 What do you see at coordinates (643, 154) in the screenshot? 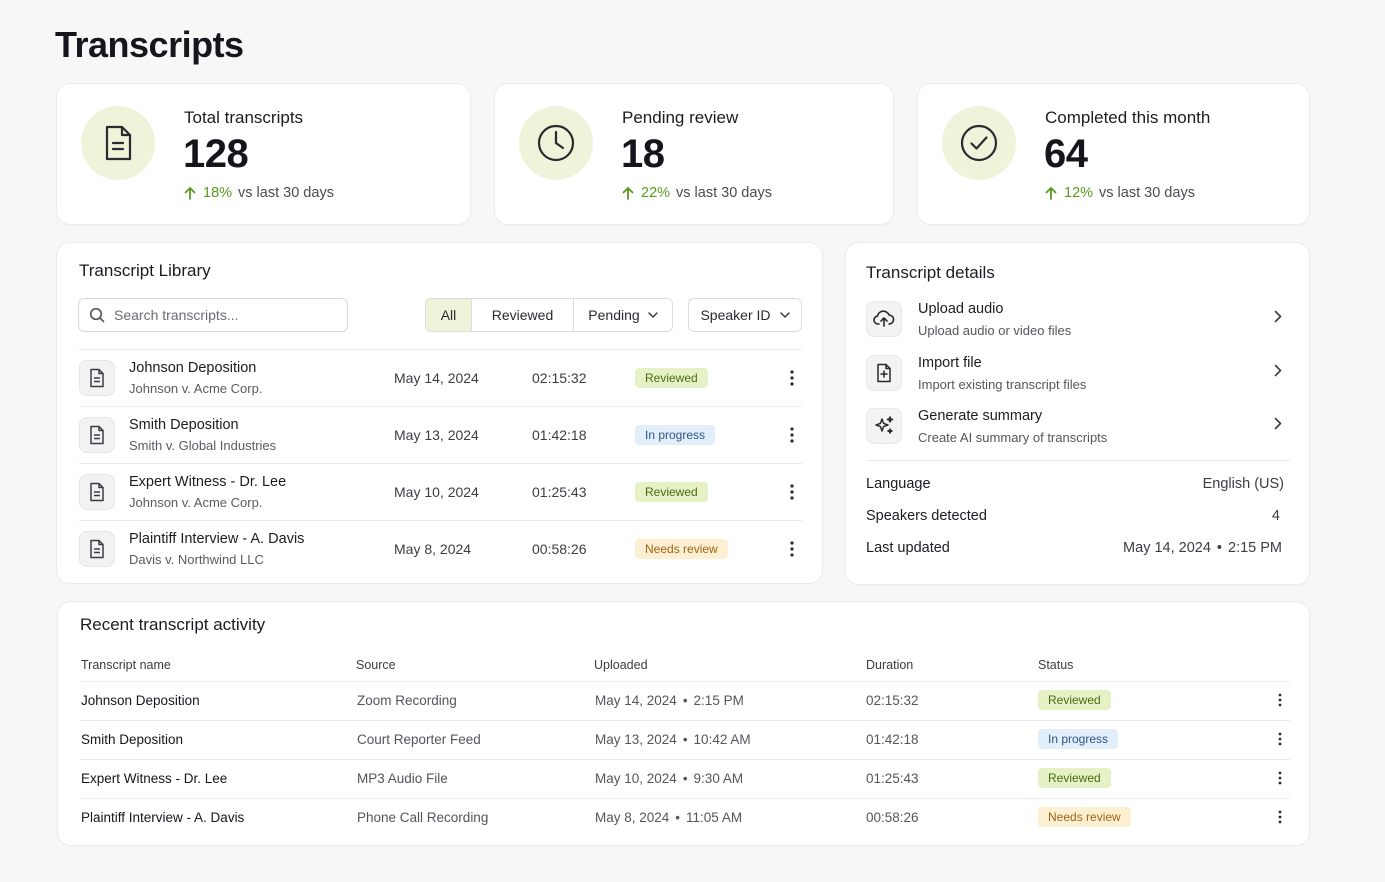
I see `stat-value: 18` at bounding box center [643, 154].